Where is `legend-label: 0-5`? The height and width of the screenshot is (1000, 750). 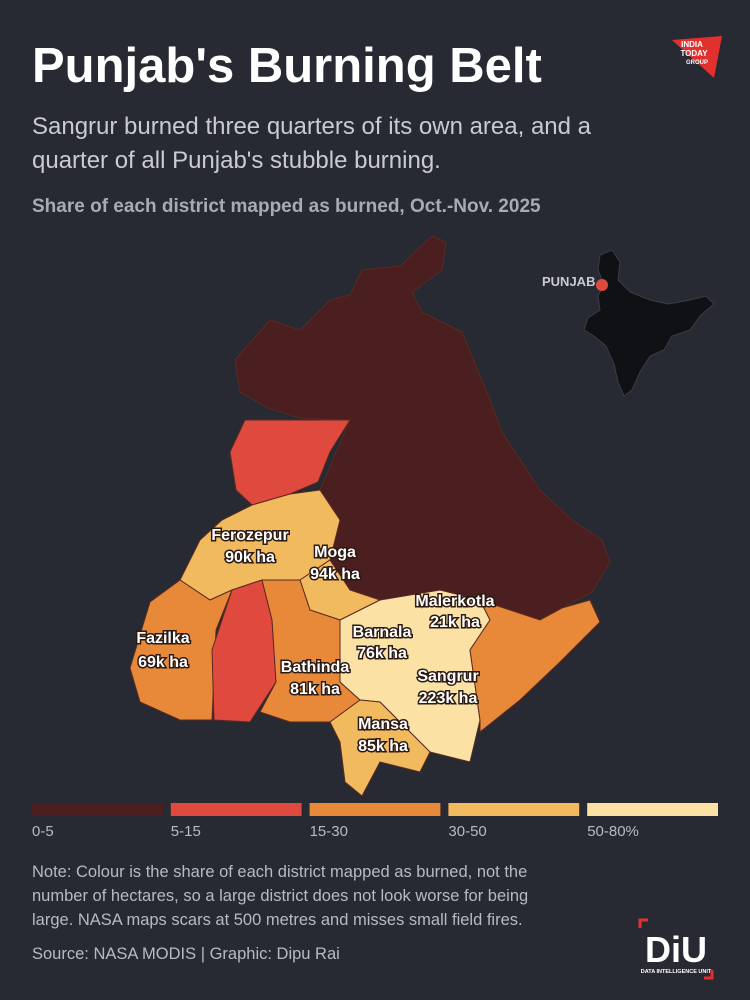 legend-label: 0-5 is located at coordinates (43, 831).